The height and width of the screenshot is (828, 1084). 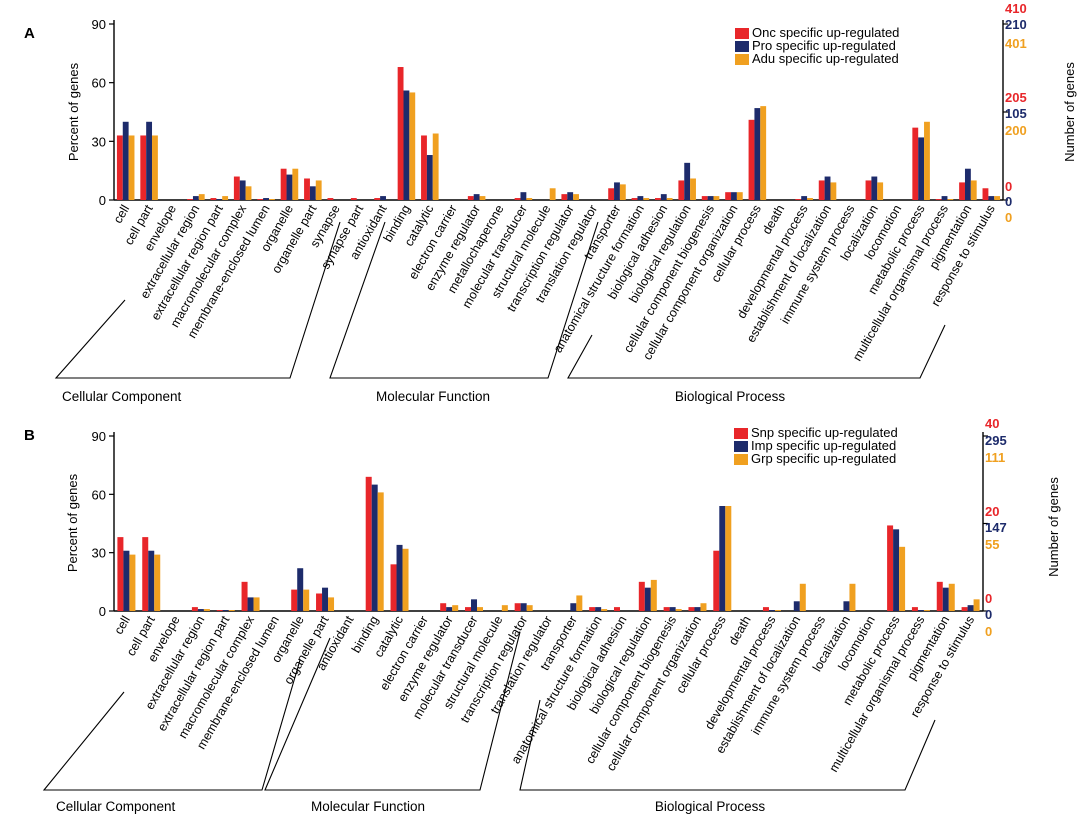 What do you see at coordinates (529, 199) in the screenshot?
I see `panel-a-bar-adu-molecular-transducer` at bounding box center [529, 199].